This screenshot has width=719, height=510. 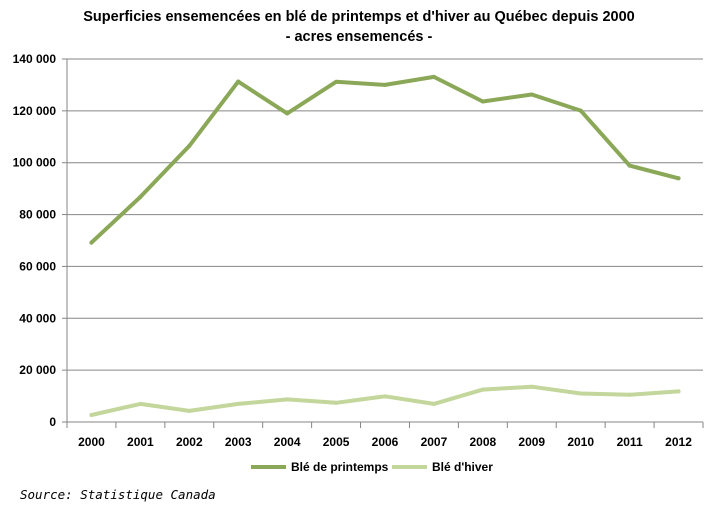 What do you see at coordinates (37, 370) in the screenshot?
I see `y-tick-label: 20 000` at bounding box center [37, 370].